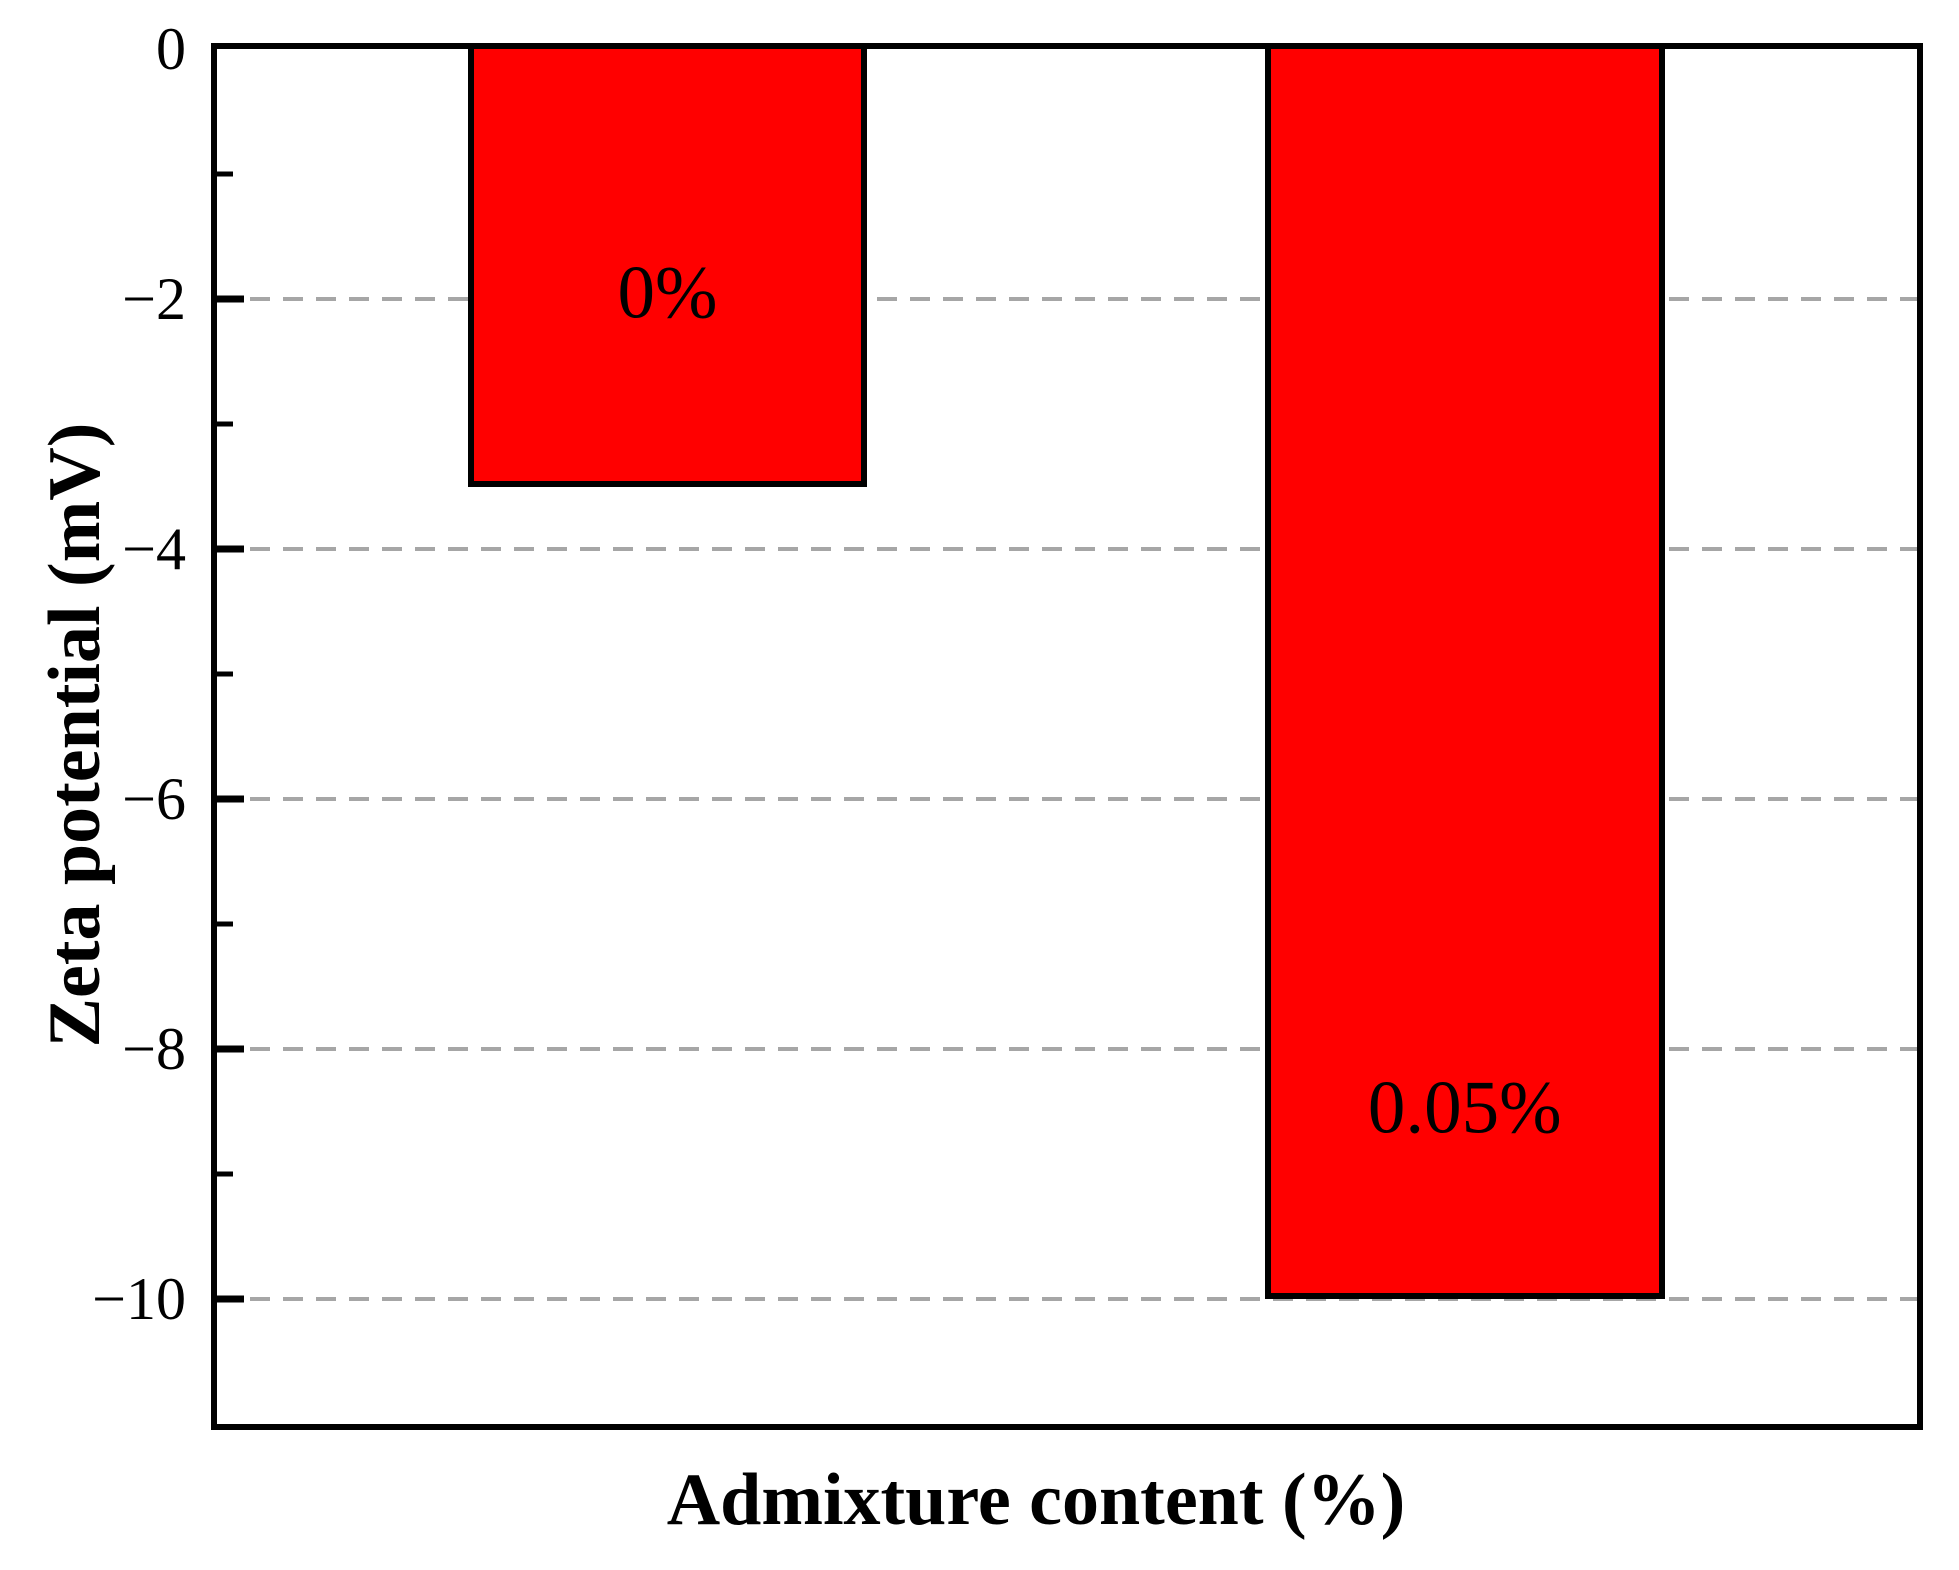 The width and height of the screenshot is (1959, 1570). Describe the element at coordinates (1464, 1108) in the screenshot. I see `bar-value-label: 0.05%` at that location.